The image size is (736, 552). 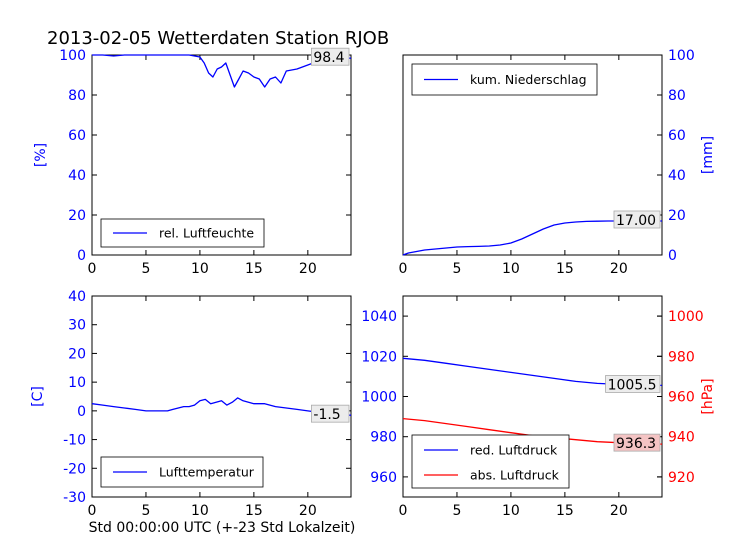 What do you see at coordinates (77, 326) in the screenshot?
I see `panel-bottom-left-y-tick-label: 30` at bounding box center [77, 326].